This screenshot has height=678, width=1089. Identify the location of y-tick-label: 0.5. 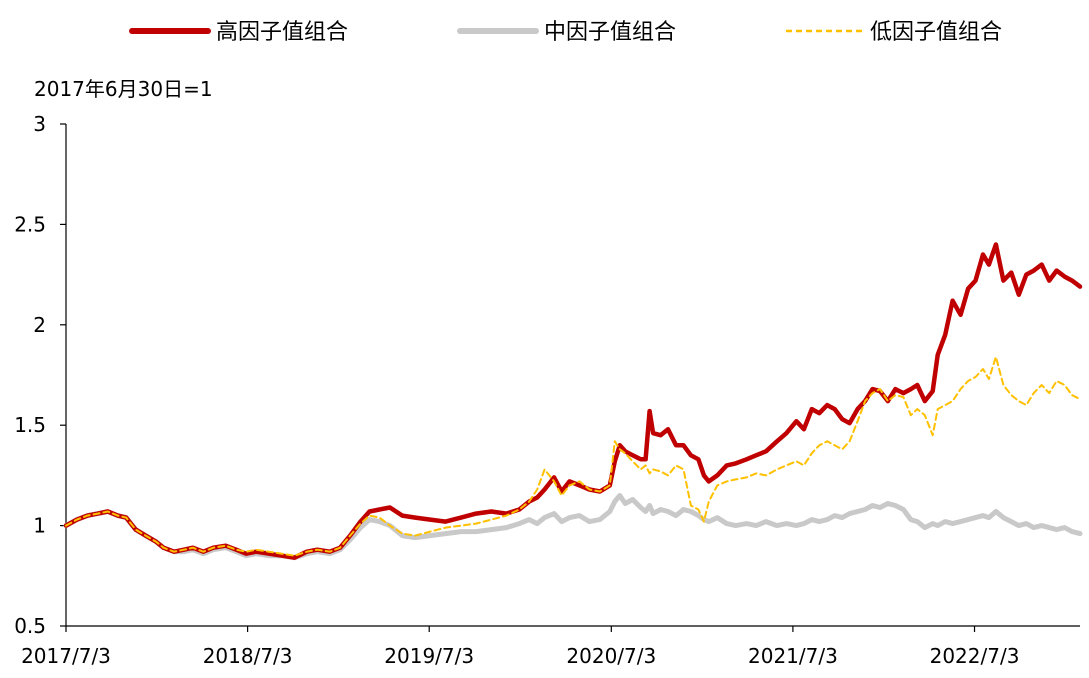
(30, 626).